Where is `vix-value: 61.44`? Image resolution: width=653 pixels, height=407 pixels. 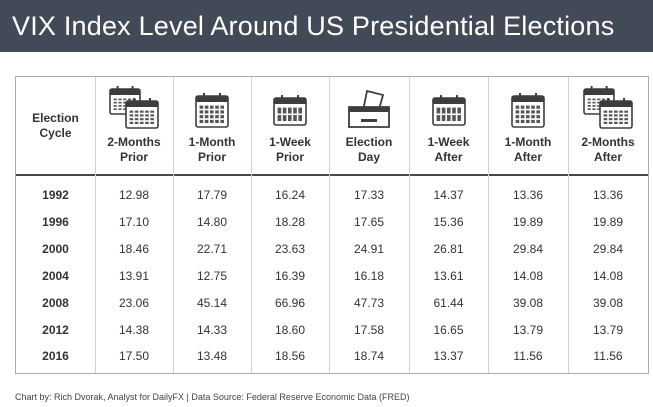 vix-value: 61.44 is located at coordinates (448, 302).